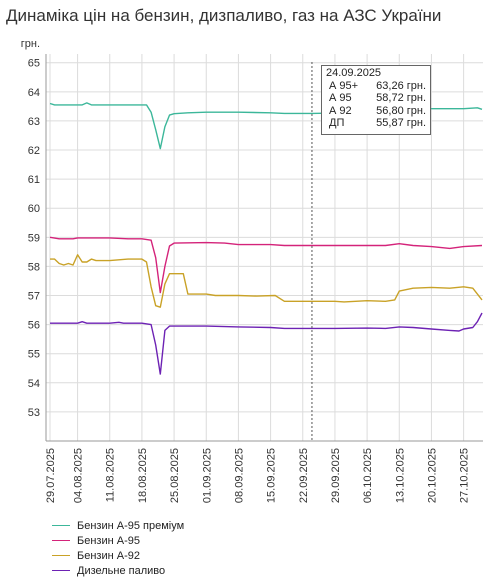 This screenshot has height=581, width=490. I want to click on legend-label: Дизельне паливо, so click(121, 570).